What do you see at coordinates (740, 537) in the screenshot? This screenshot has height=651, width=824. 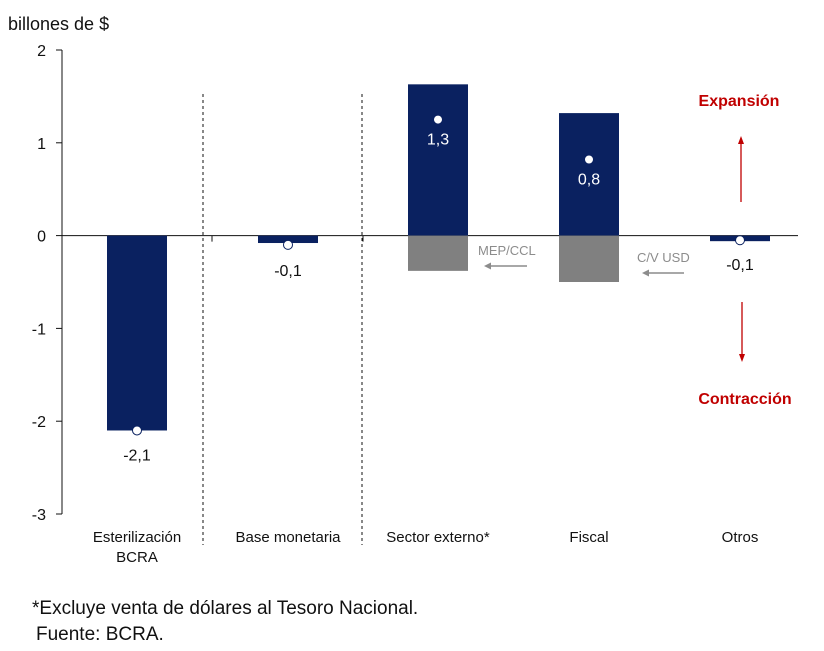 I see `x-category-label: Otros` at bounding box center [740, 537].